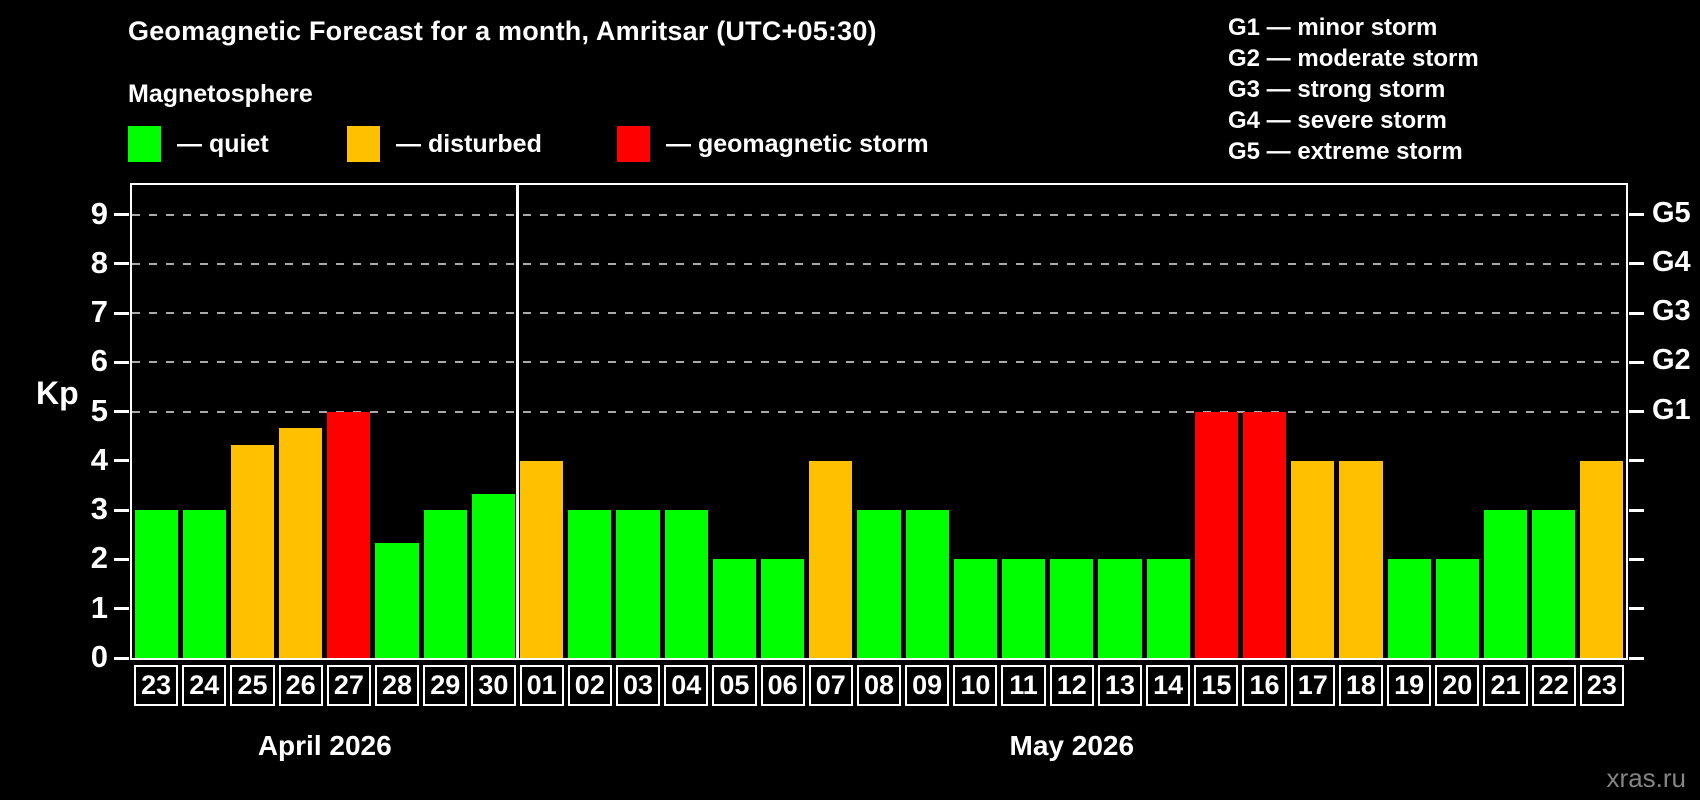 This screenshot has height=800, width=1700. Describe the element at coordinates (879, 362) in the screenshot. I see `gridline-kp6` at that location.